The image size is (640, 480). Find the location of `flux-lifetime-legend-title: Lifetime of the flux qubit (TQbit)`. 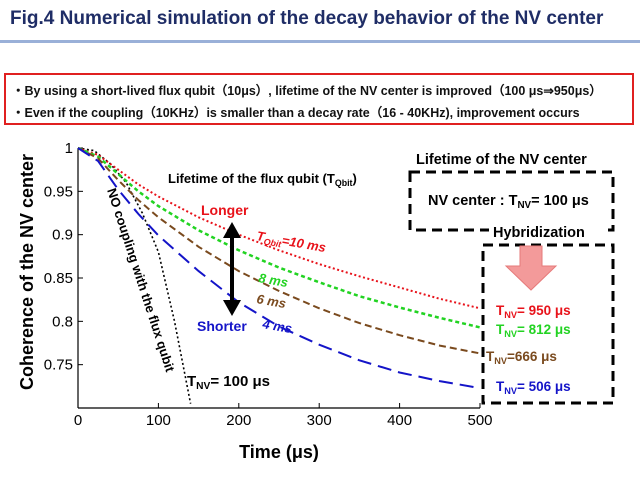

flux-lifetime-legend-title: Lifetime of the flux qubit (TQbit) is located at coordinates (262, 179).